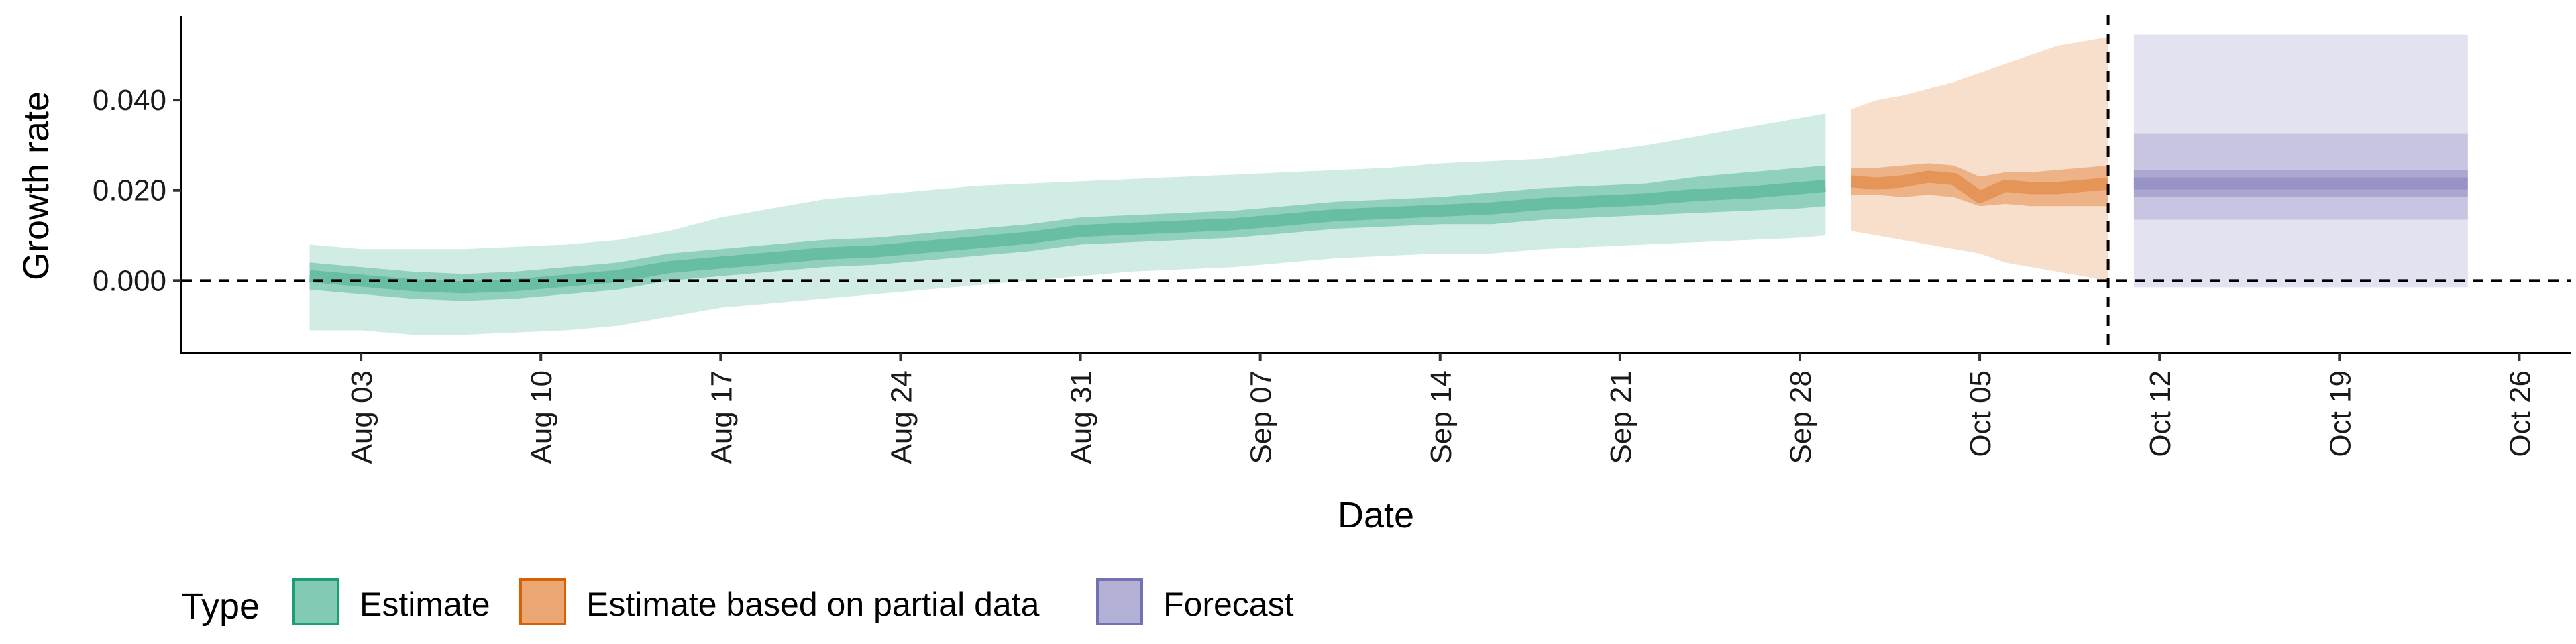 The height and width of the screenshot is (644, 2576). Describe the element at coordinates (425, 604) in the screenshot. I see `legend-label: Estimate` at that location.